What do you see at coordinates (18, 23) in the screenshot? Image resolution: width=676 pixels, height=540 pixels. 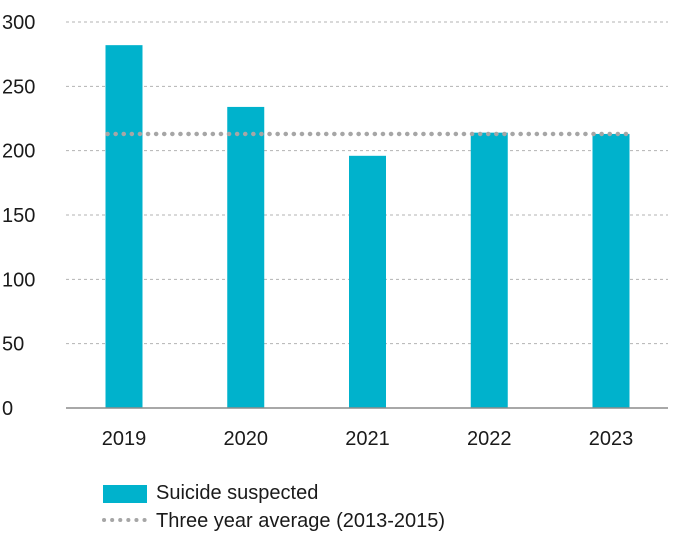 I see `y-tick-label-300: 300` at bounding box center [18, 23].